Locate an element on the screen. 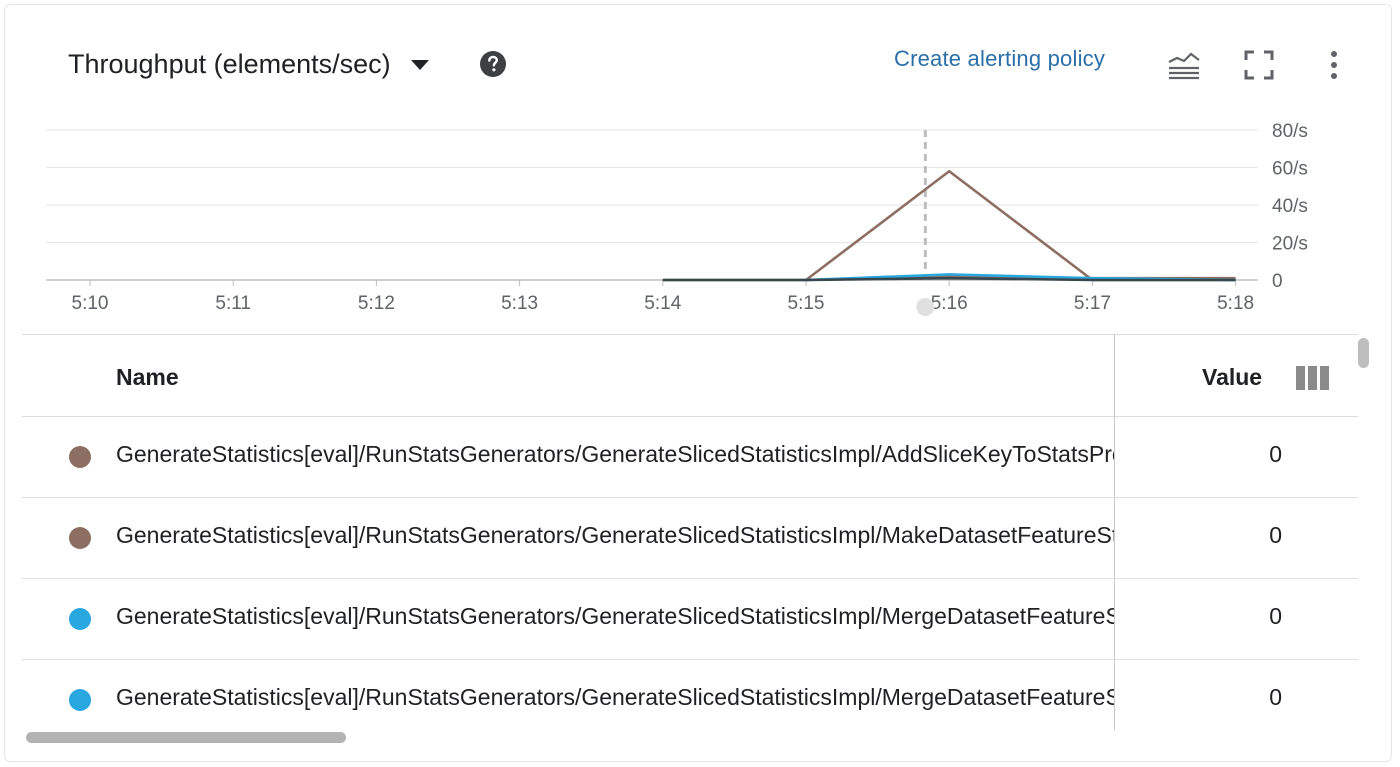 This screenshot has height=767, width=1400. chart-title-dropdown: Throughput (elements/sec) is located at coordinates (248, 64).